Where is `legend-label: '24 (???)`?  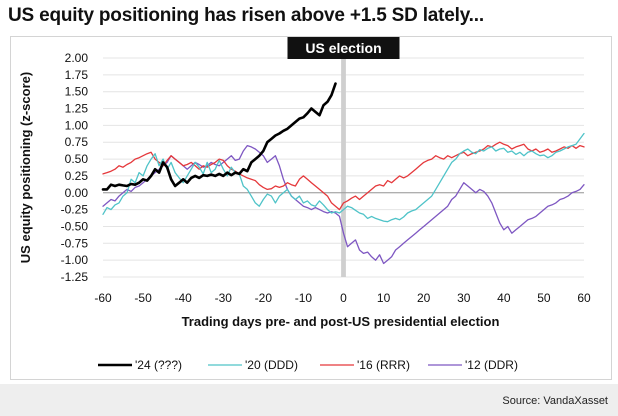 legend-label: '24 (???) is located at coordinates (158, 365).